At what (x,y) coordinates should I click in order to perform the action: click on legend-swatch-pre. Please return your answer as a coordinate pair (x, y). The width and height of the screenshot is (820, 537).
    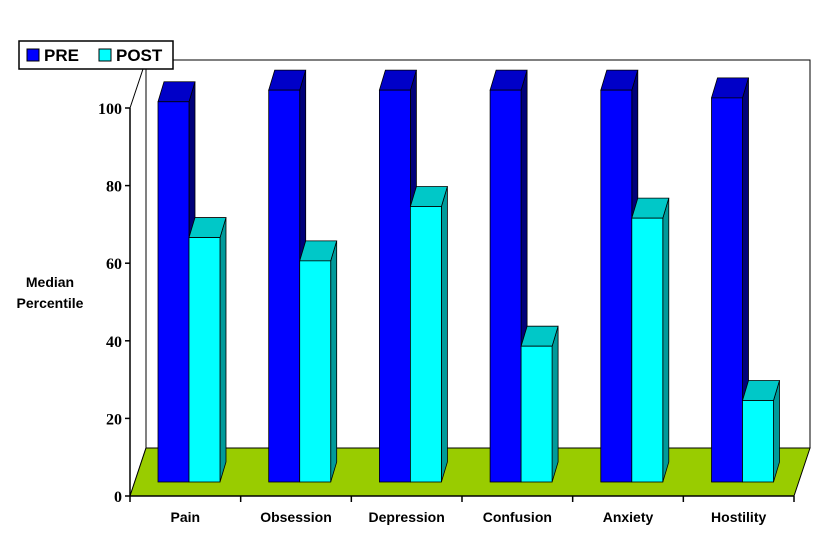
    Looking at the image, I should click on (33, 55).